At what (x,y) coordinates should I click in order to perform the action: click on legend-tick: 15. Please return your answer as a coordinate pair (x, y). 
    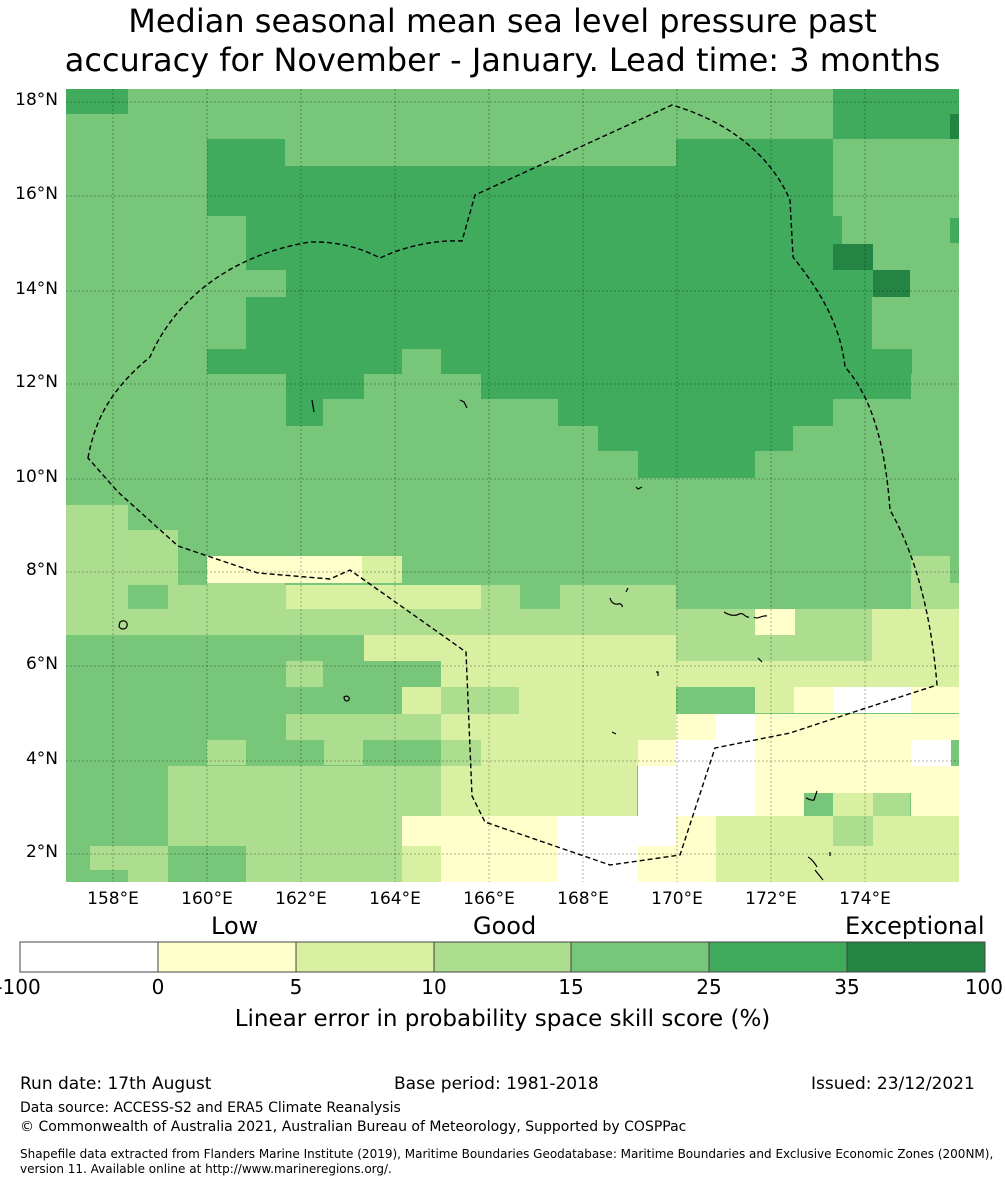
    Looking at the image, I should click on (571, 987).